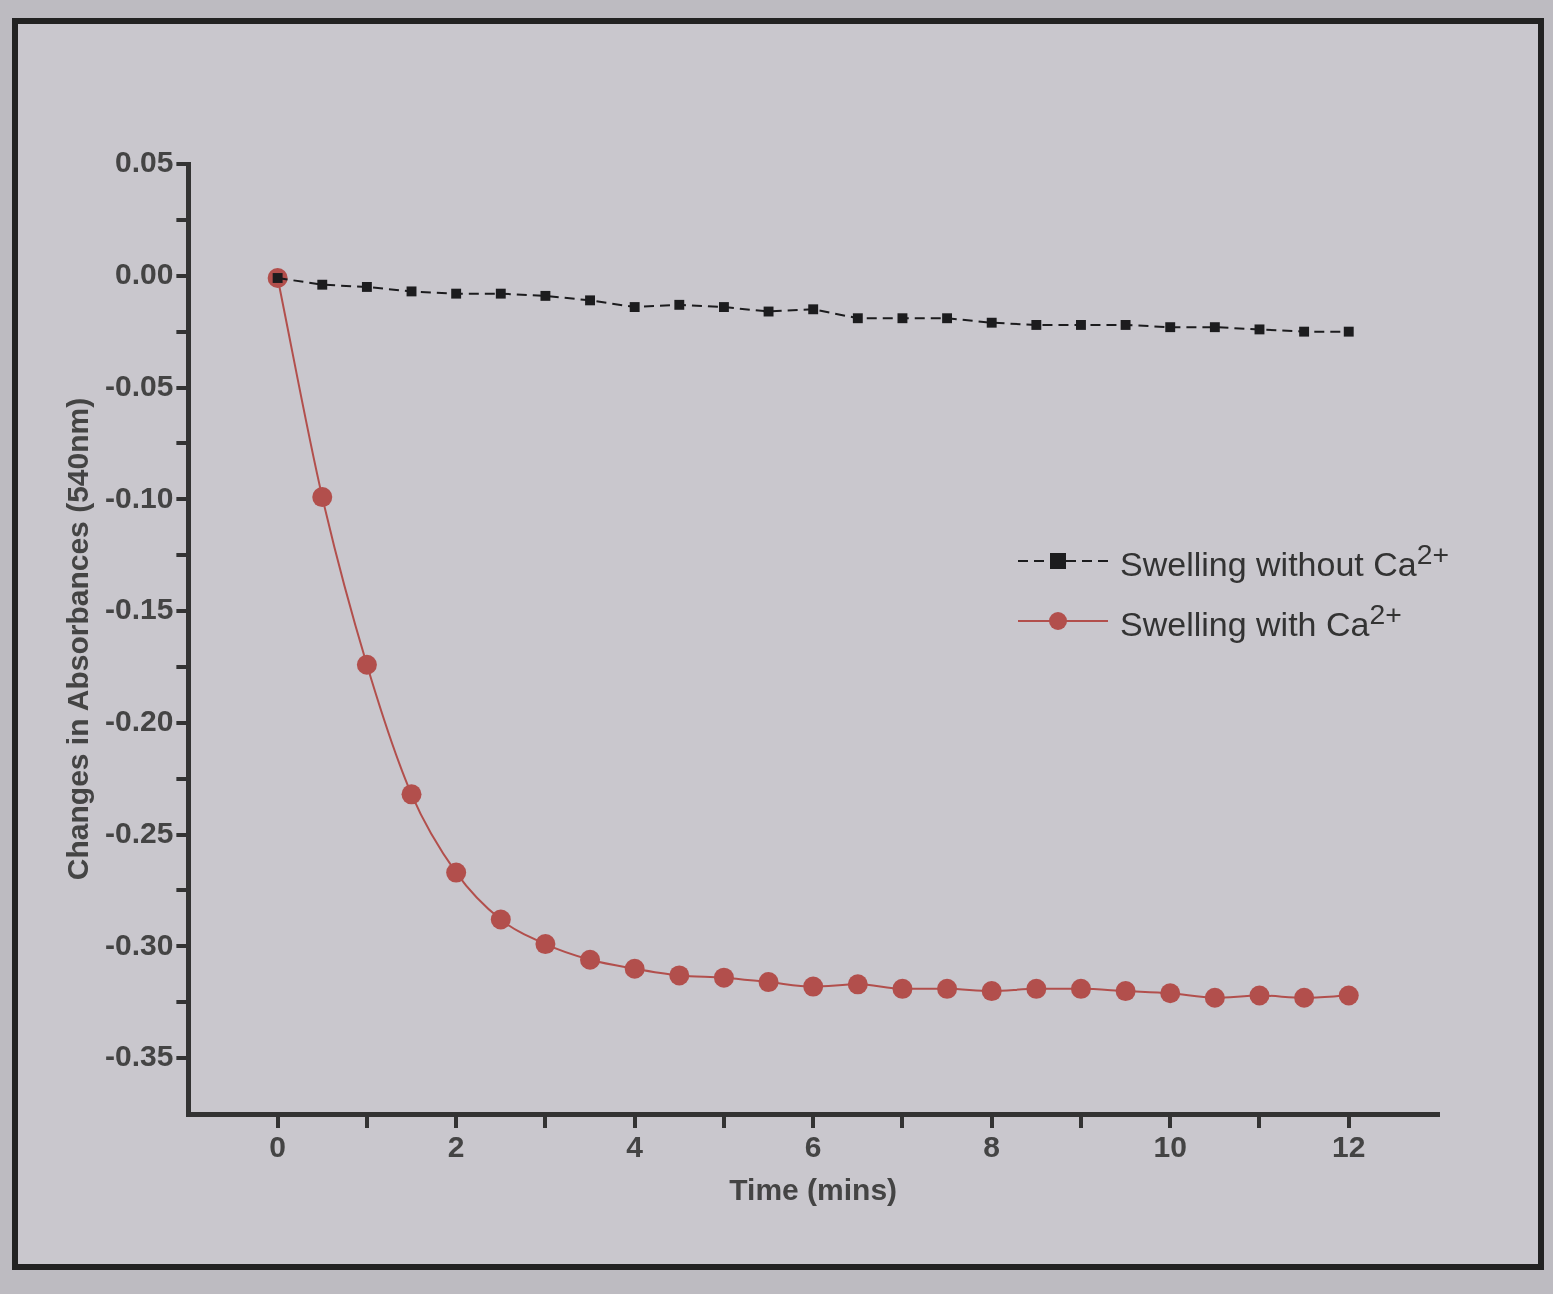 This screenshot has width=1553, height=1294. Describe the element at coordinates (1170, 1147) in the screenshot. I see `x-tick-label: 10` at that location.